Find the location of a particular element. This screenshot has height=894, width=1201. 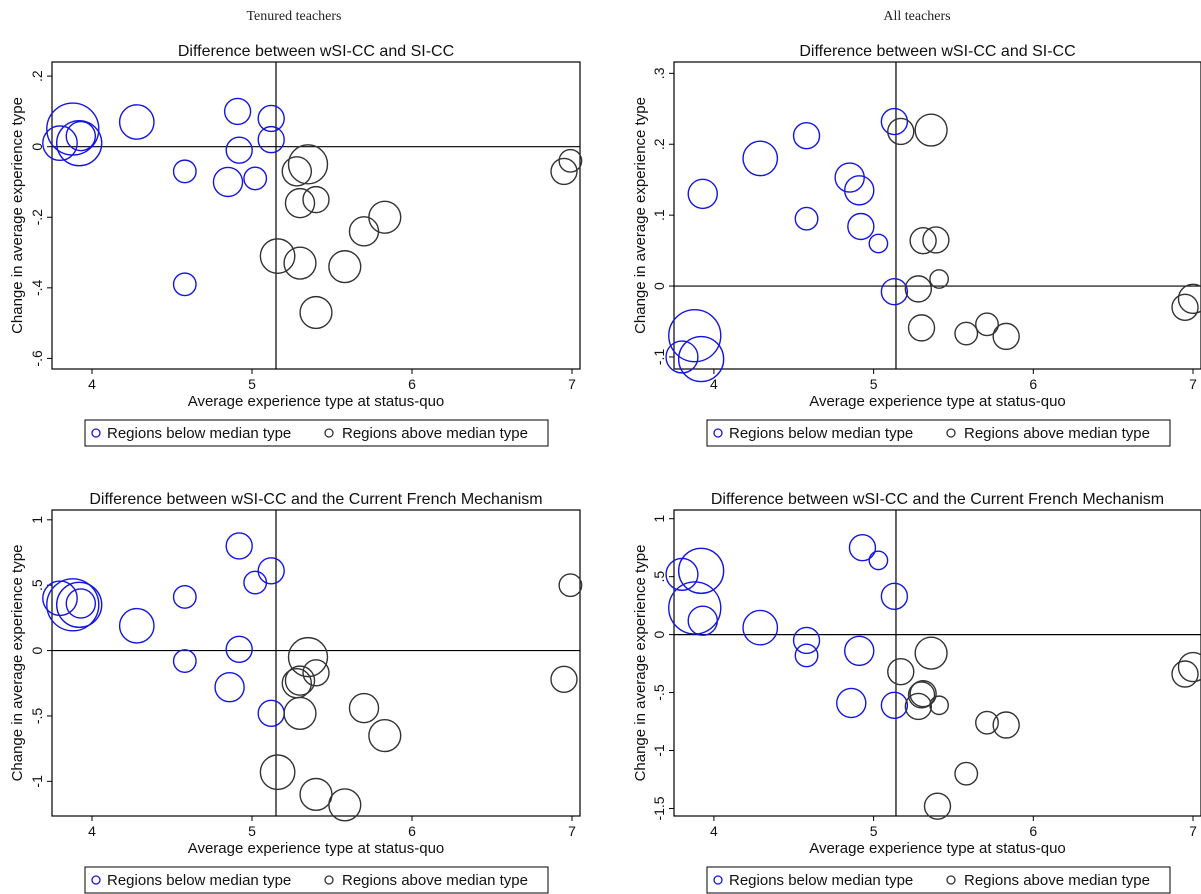

column-title-tenured: Tenured teachers is located at coordinates (293, 16).